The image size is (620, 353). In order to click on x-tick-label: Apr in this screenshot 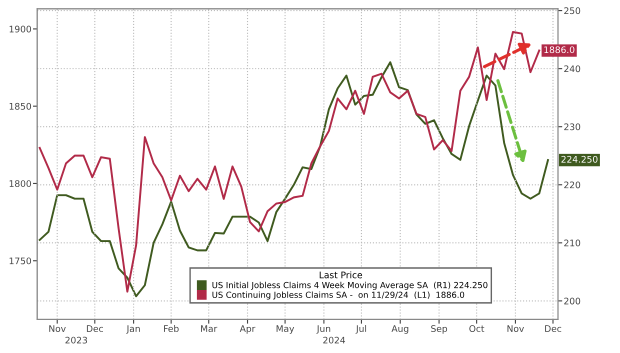, I will do `click(248, 329)`.